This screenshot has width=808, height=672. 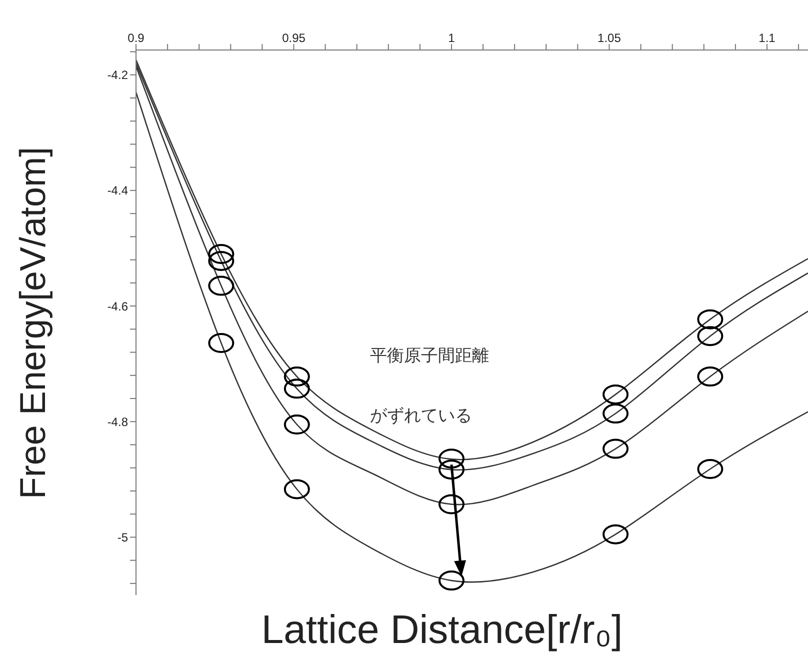 I want to click on x-axis-title: Lattice Distance[r/r₀], so click(x=442, y=630).